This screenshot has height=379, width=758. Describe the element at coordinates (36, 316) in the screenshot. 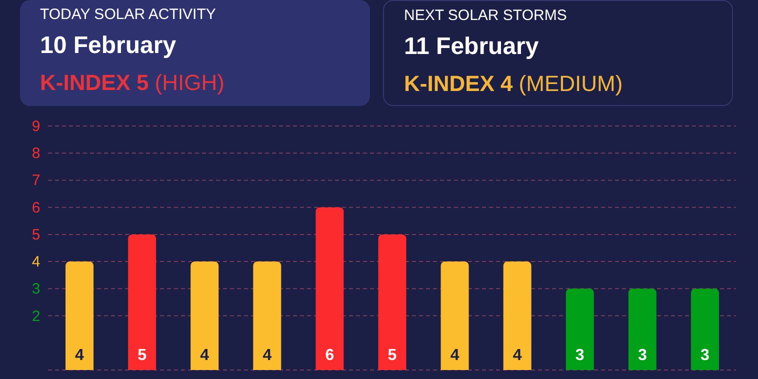

I see `y-tick-label: 2` at that location.